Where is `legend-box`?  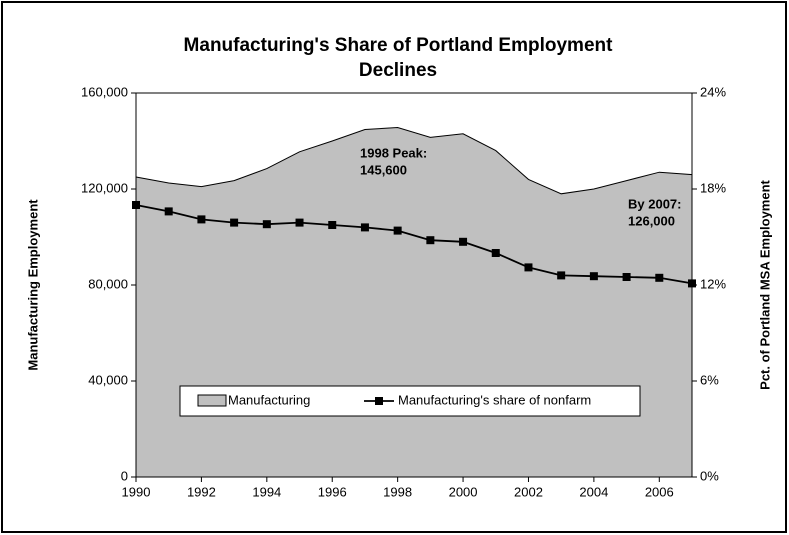
legend-box is located at coordinates (410, 401).